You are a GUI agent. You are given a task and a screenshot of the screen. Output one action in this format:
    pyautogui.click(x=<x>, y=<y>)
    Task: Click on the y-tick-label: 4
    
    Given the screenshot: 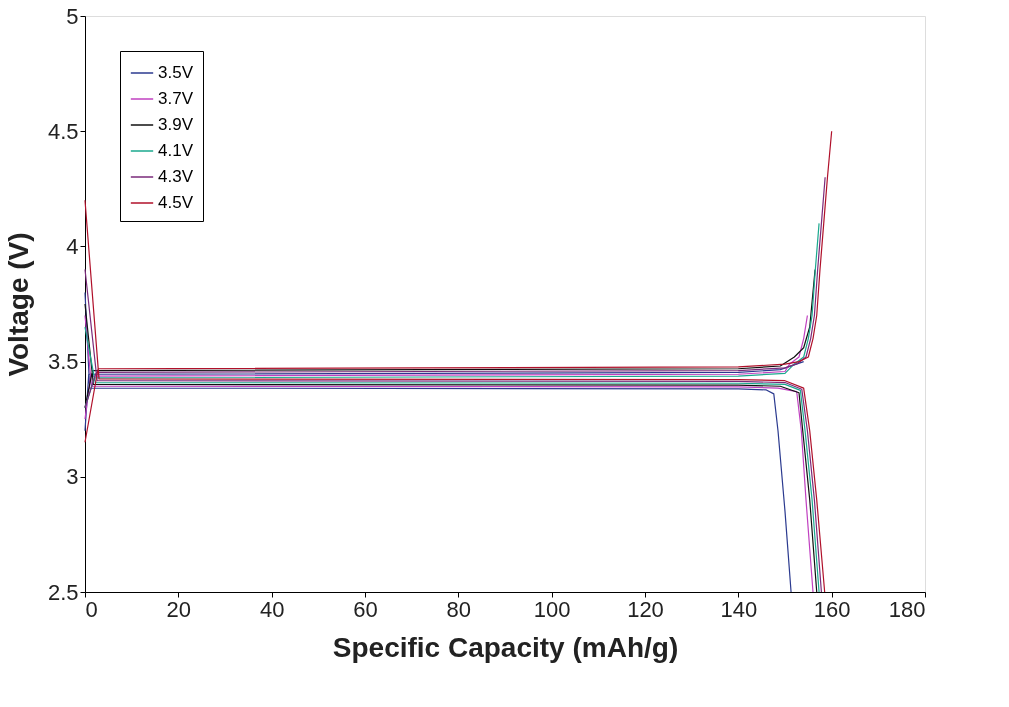 What is the action you would take?
    pyautogui.click(x=72, y=246)
    